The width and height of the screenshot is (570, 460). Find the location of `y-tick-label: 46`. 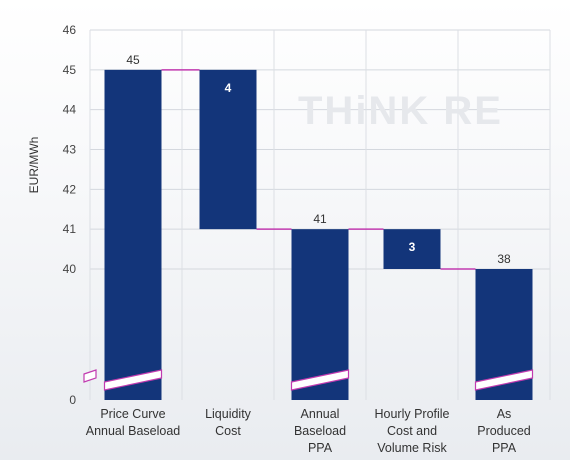

y-tick-label: 46 is located at coordinates (70, 30).